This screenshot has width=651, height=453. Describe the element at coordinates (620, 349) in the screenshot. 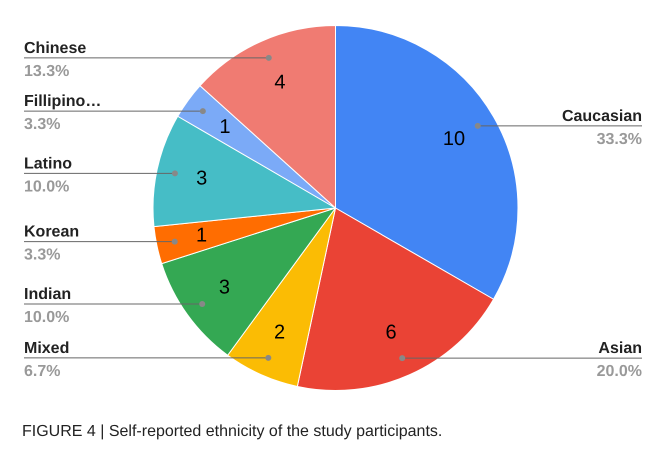

I see `slice-label: Asian` at that location.